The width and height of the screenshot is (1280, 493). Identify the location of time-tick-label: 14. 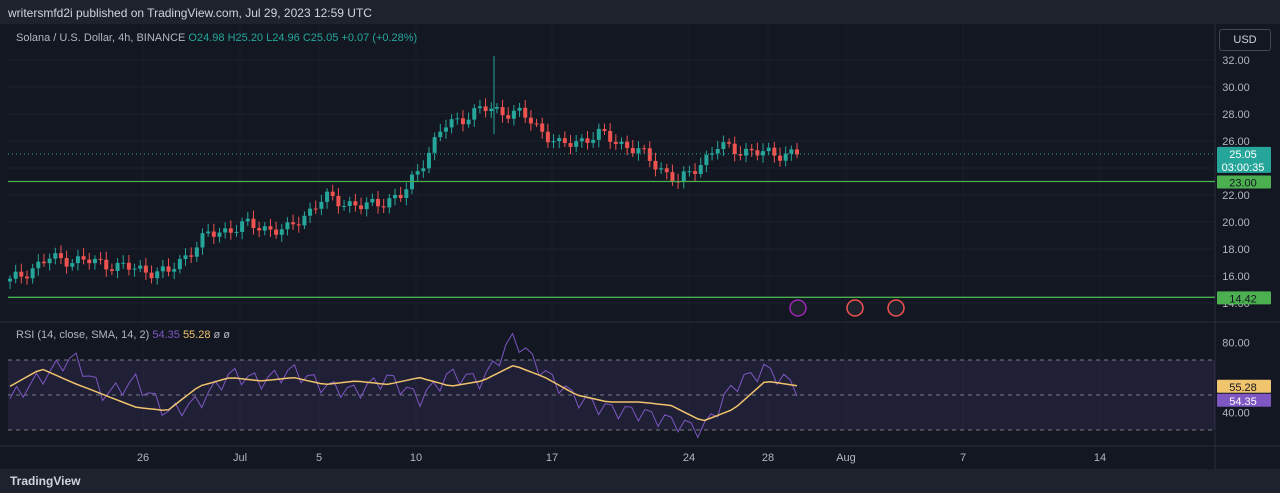
(1100, 458).